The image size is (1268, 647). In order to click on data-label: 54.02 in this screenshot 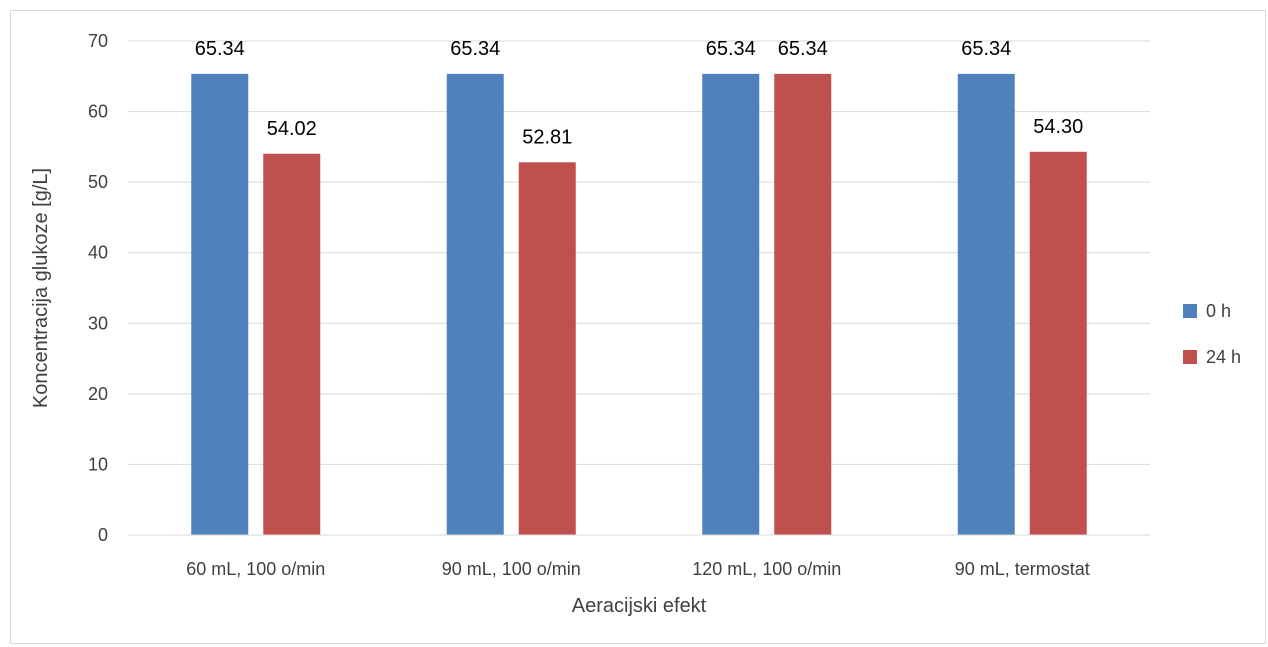, I will do `click(292, 129)`.